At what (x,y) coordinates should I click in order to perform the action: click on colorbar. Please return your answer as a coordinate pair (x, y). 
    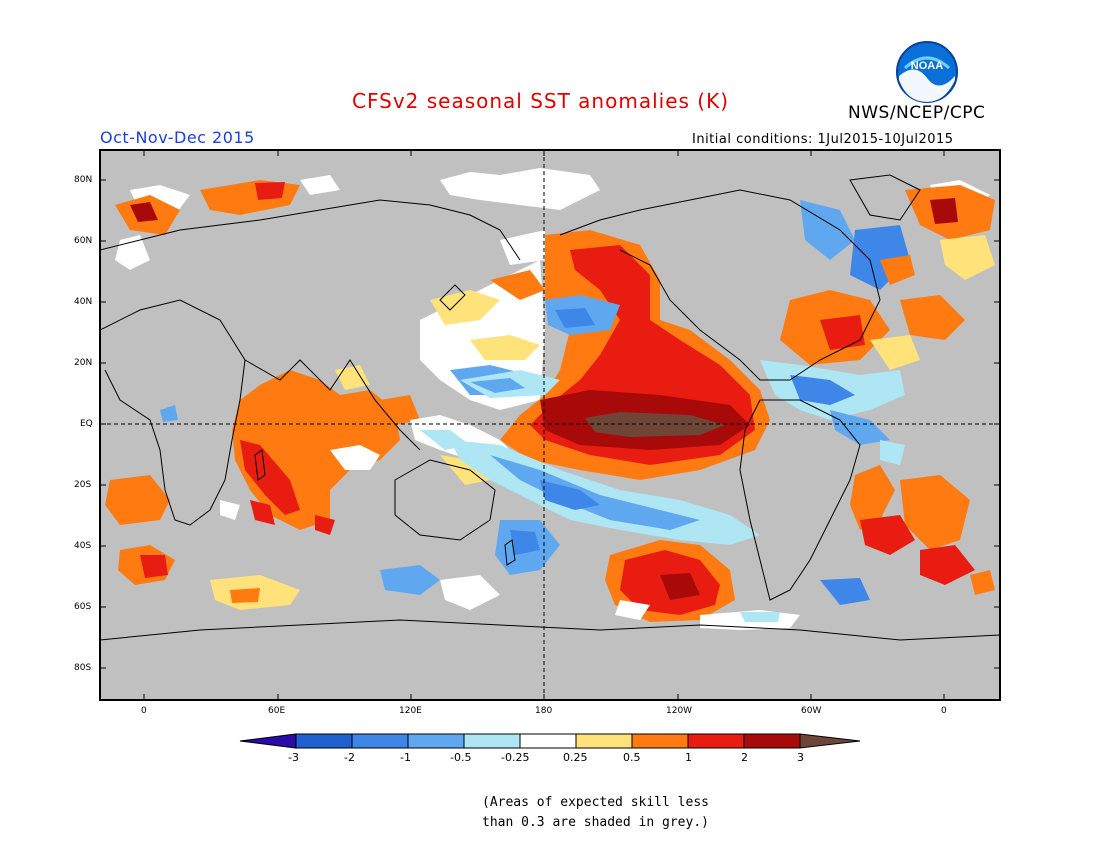
    Looking at the image, I should click on (550, 741).